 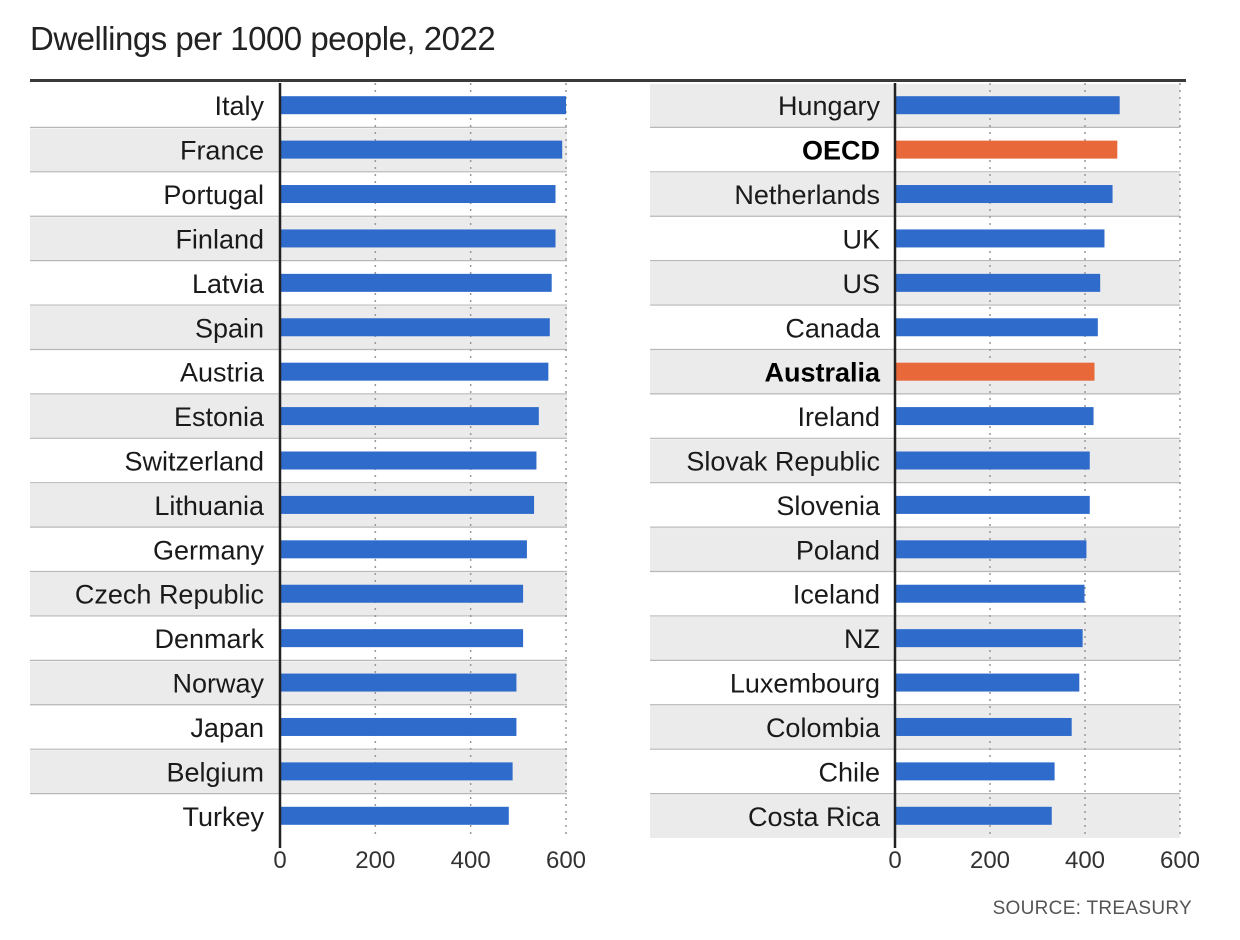 I want to click on category-label: Estonia, so click(x=219, y=417).